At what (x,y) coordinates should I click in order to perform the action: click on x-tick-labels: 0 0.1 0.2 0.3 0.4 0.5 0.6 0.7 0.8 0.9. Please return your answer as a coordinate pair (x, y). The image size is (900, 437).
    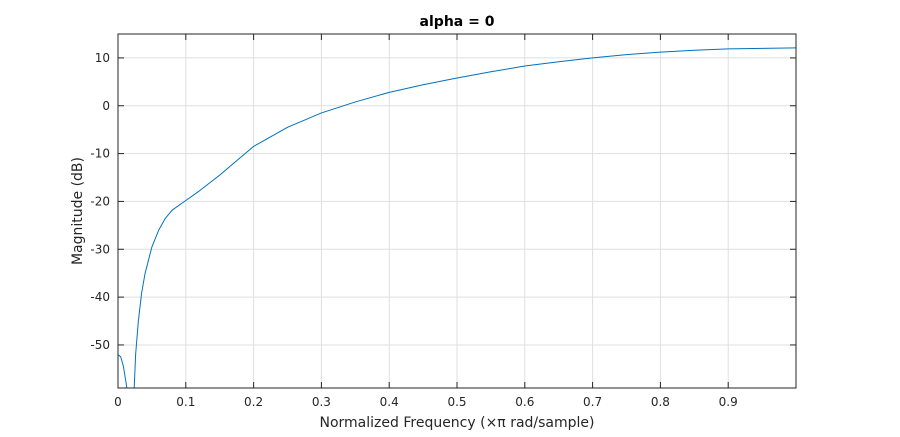
    Looking at the image, I should click on (426, 402).